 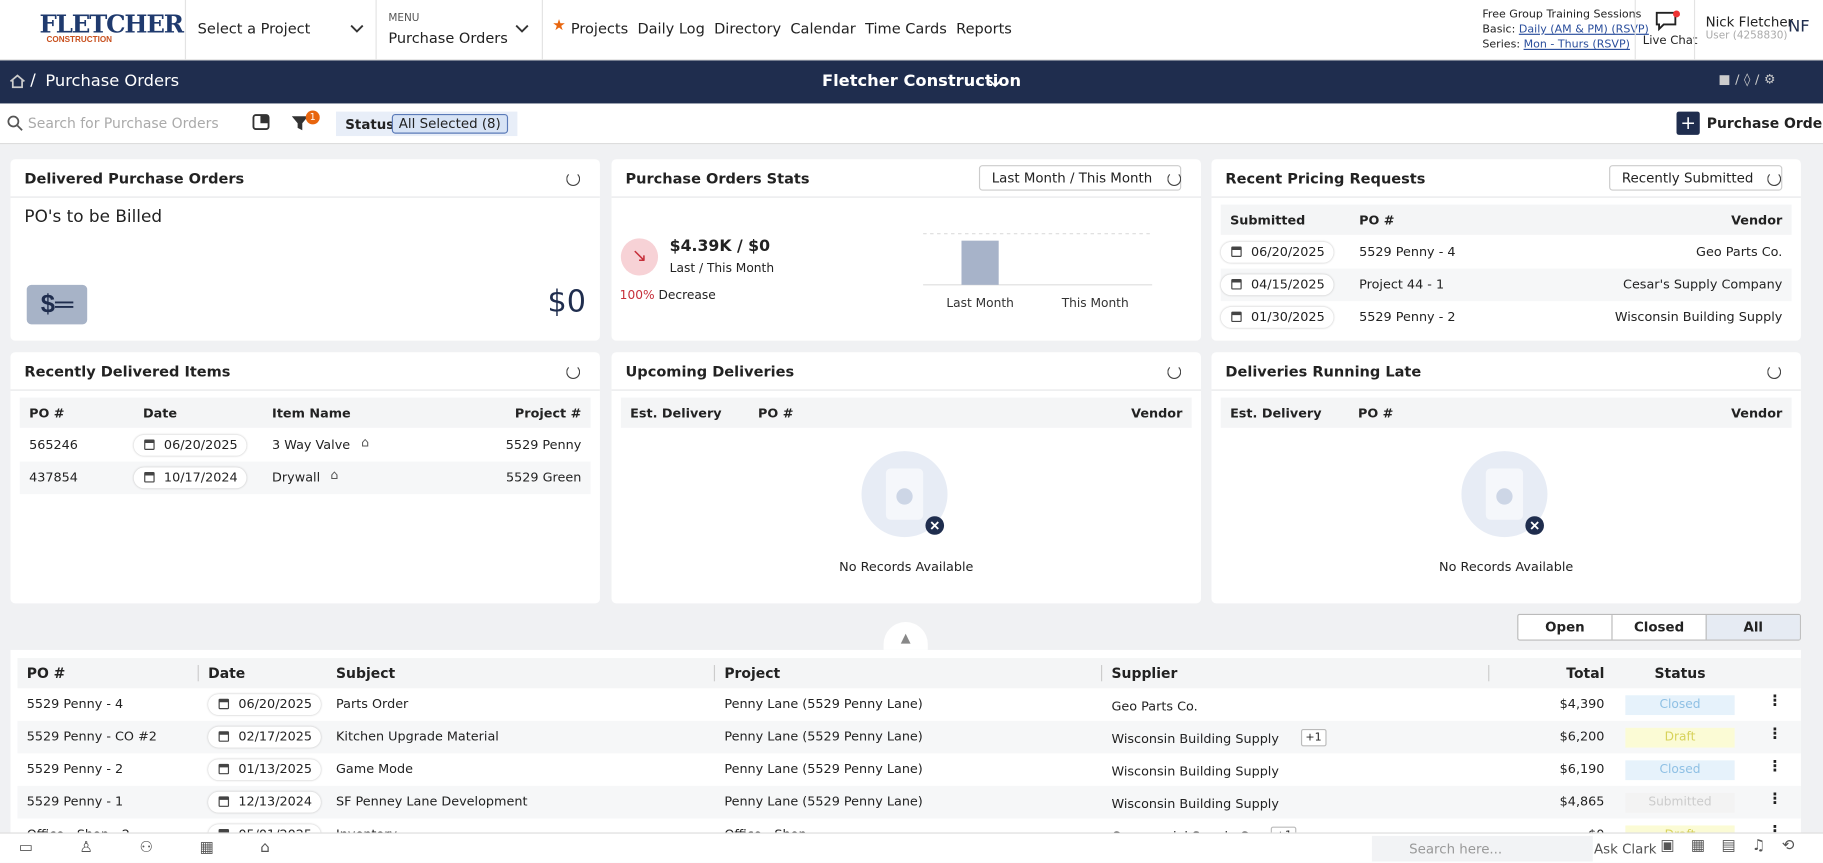 I want to click on tab: Open, so click(x=1565, y=626).